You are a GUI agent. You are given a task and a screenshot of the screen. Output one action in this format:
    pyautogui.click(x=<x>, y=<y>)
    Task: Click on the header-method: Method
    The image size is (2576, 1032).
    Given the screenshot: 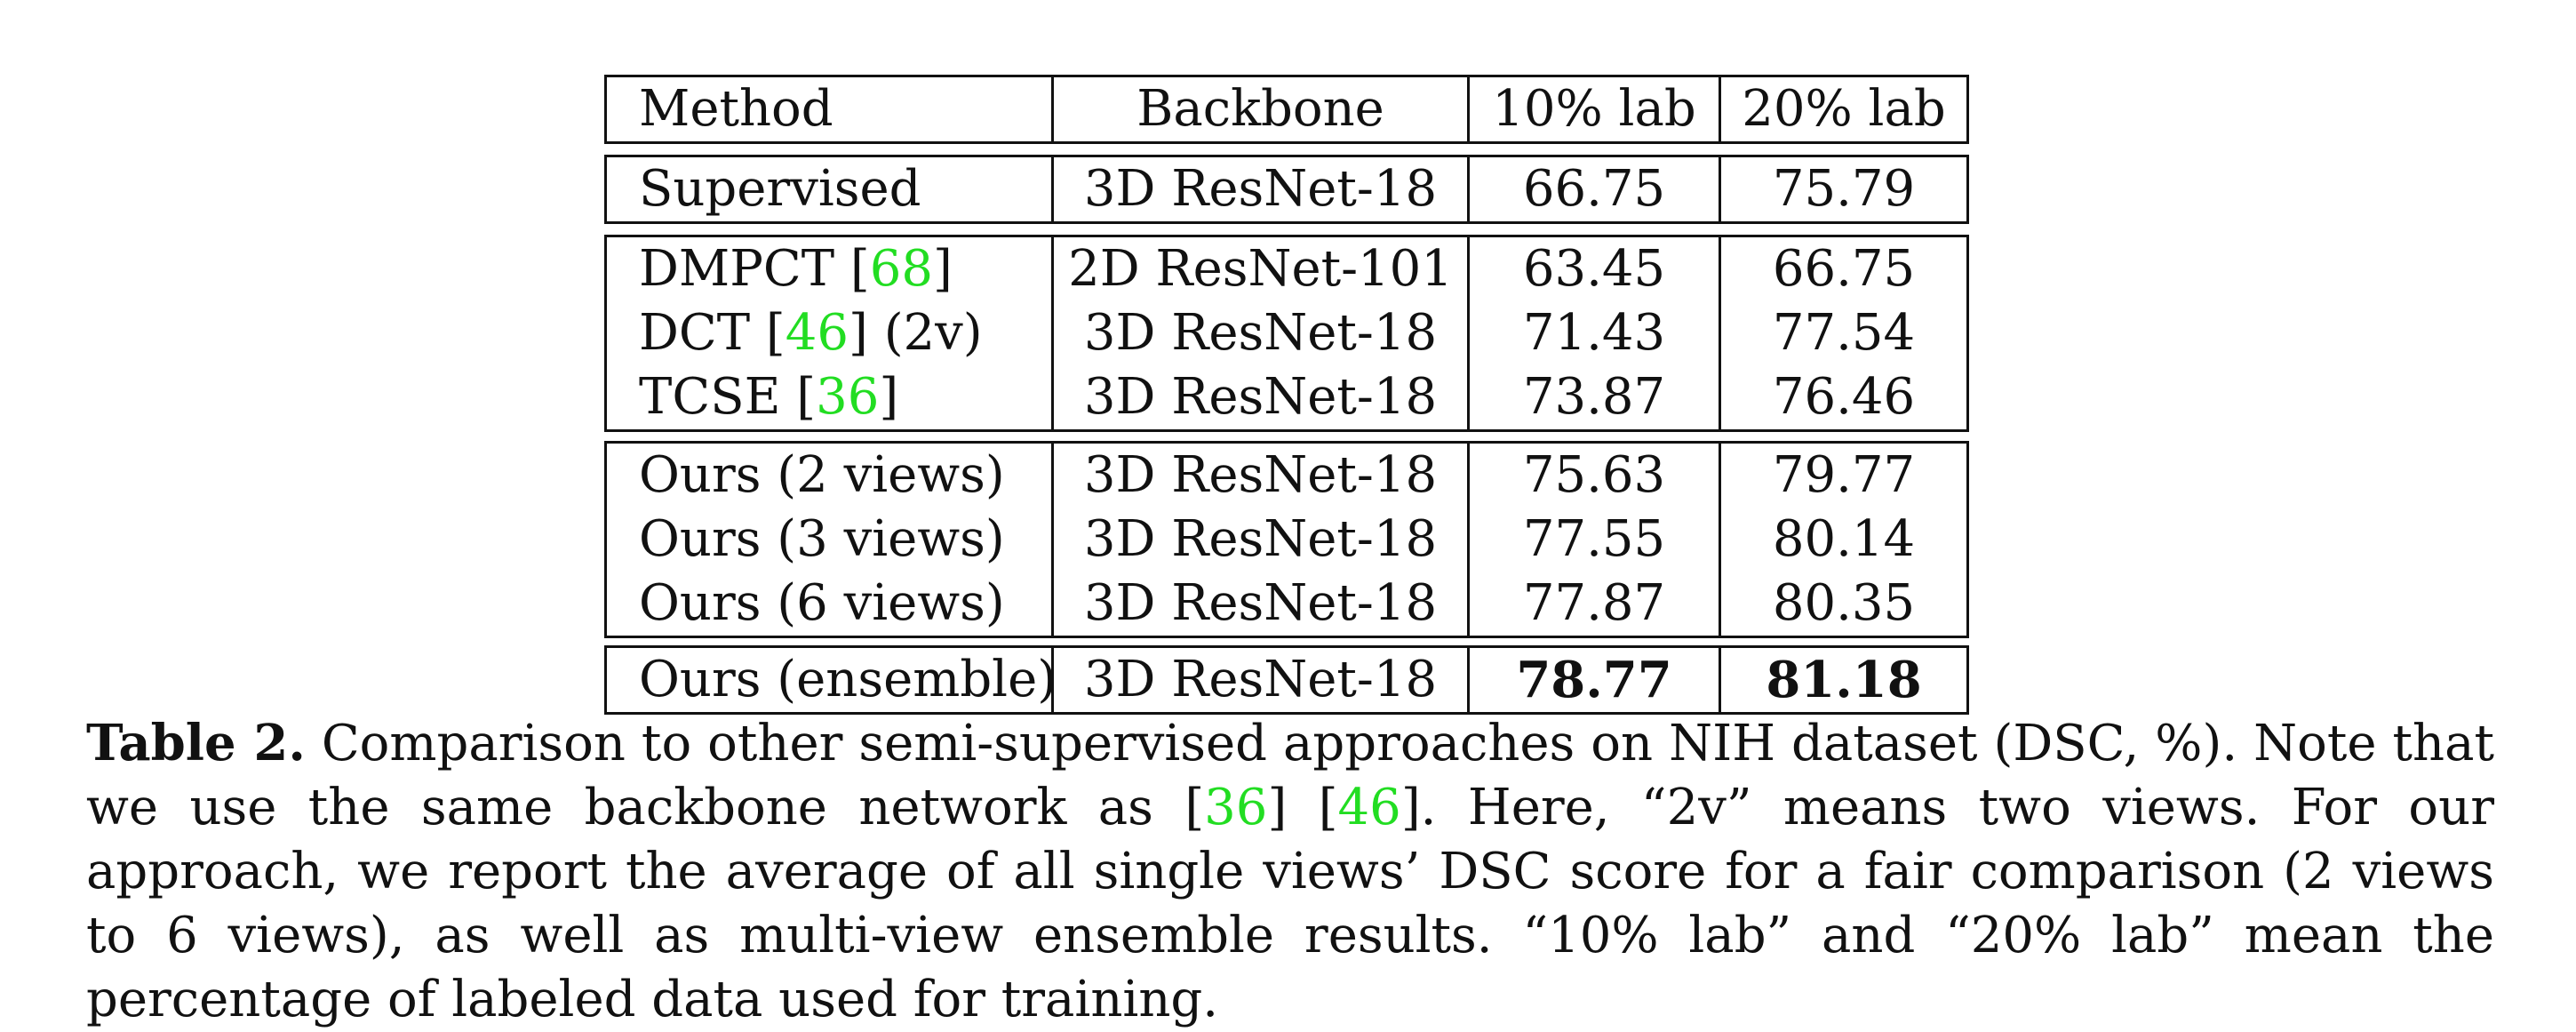 What is the action you would take?
    pyautogui.click(x=736, y=109)
    